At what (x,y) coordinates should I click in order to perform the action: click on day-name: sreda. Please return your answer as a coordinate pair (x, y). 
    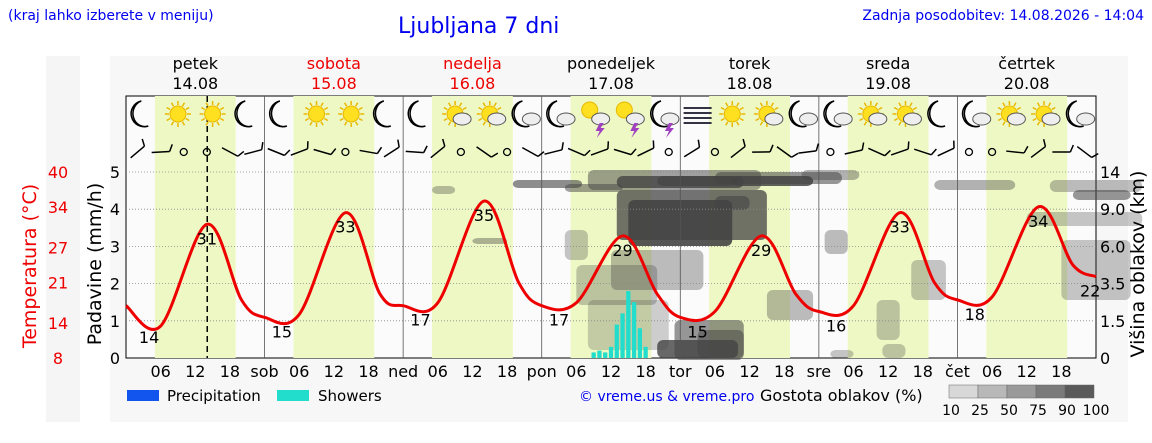
    Looking at the image, I should click on (888, 63).